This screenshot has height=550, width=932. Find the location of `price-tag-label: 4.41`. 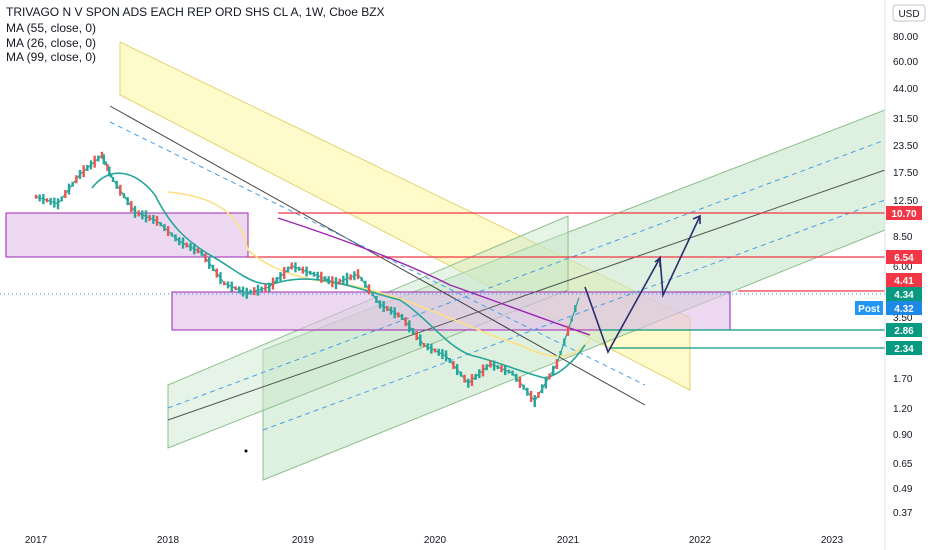

price-tag-label: 4.41 is located at coordinates (904, 281).